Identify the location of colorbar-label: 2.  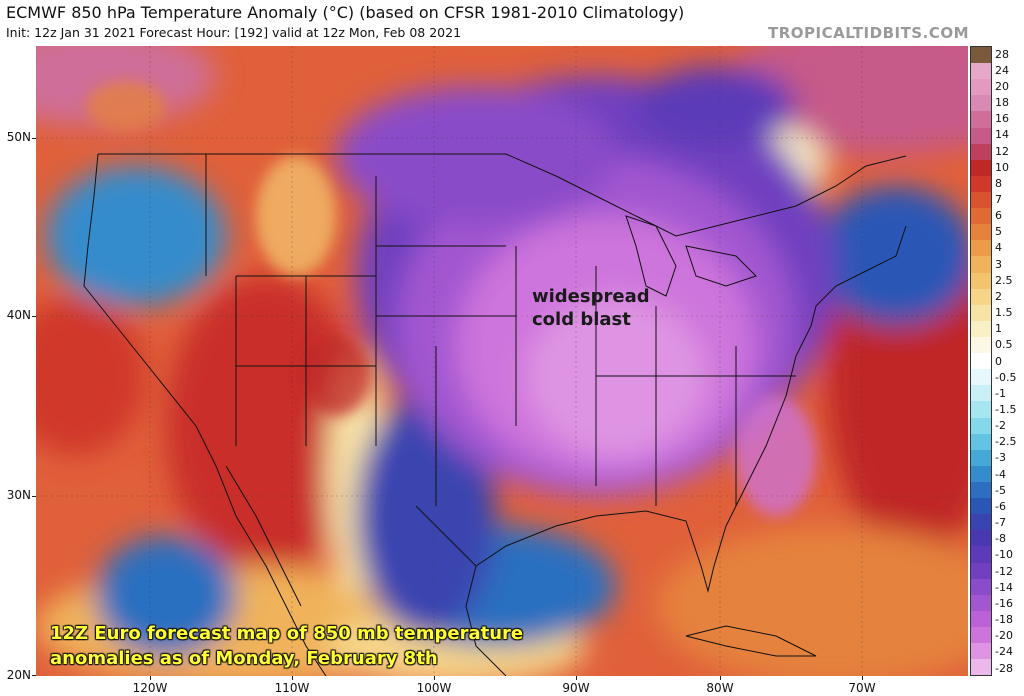
(998, 296).